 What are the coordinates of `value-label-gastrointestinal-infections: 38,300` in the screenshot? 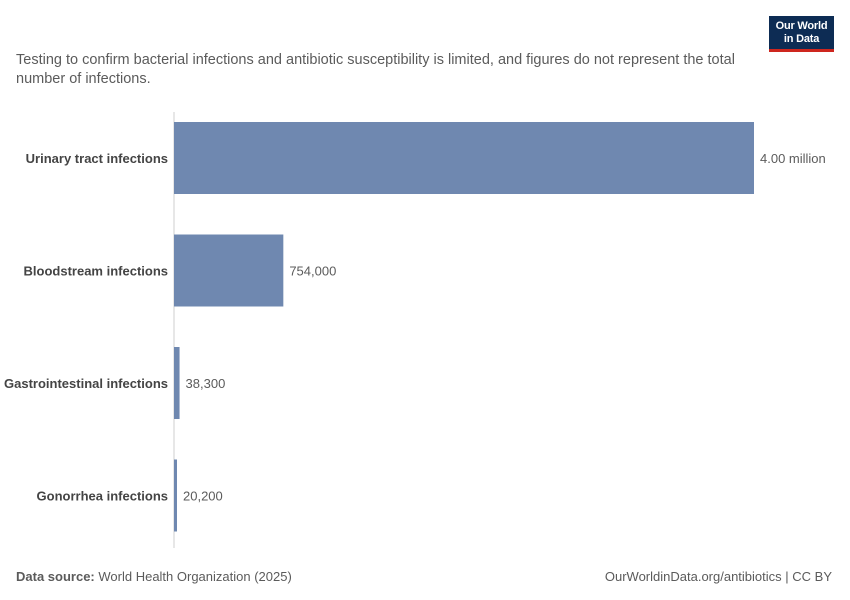 It's located at (206, 383).